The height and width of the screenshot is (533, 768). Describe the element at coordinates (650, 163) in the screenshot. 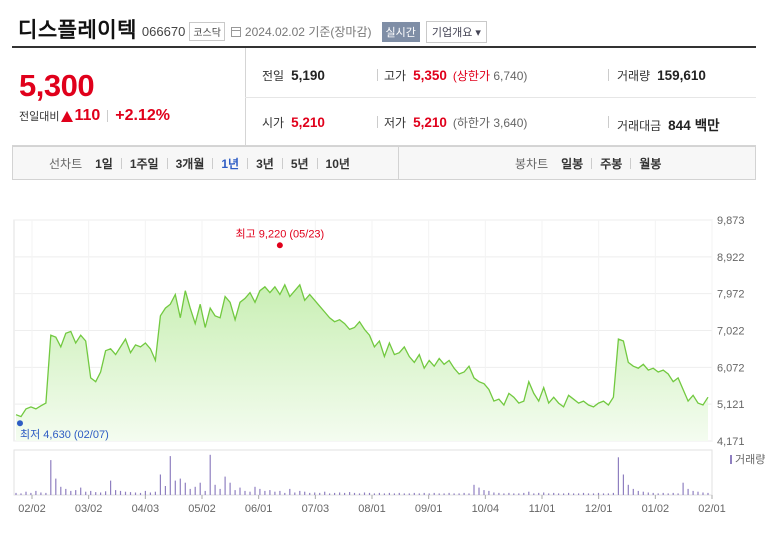

I see `tab-monthly: 월봉` at that location.